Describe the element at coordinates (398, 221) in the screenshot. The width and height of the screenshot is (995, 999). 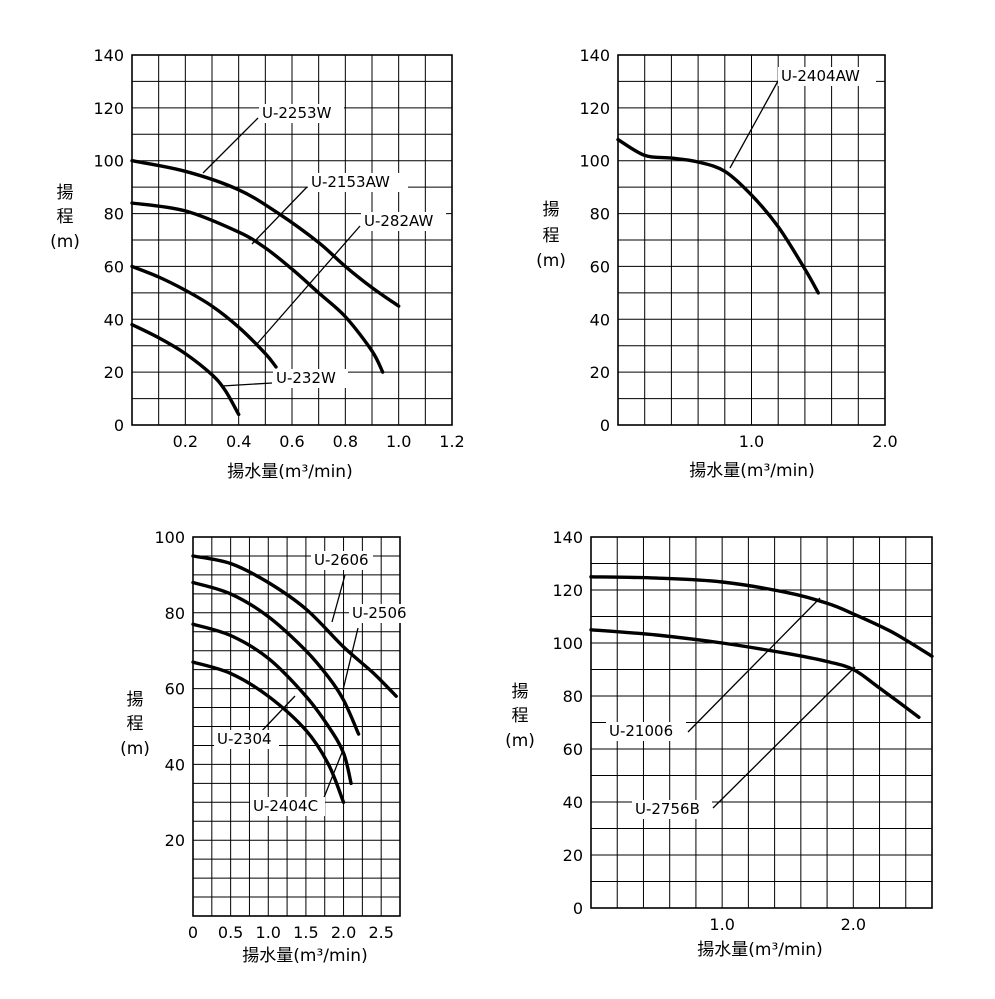
I see `series-label: U-282AW` at that location.